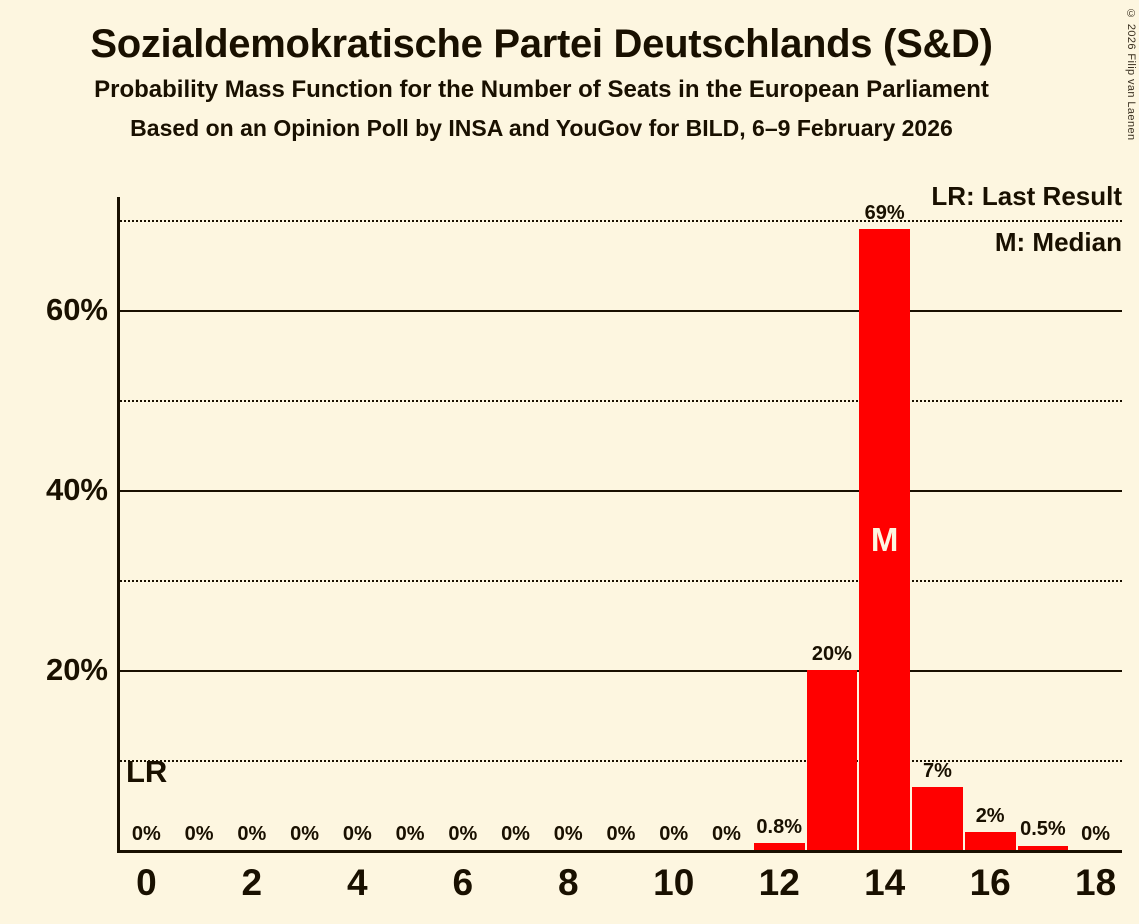 The height and width of the screenshot is (924, 1139). What do you see at coordinates (779, 882) in the screenshot?
I see `x-axis-tick-label: 12` at bounding box center [779, 882].